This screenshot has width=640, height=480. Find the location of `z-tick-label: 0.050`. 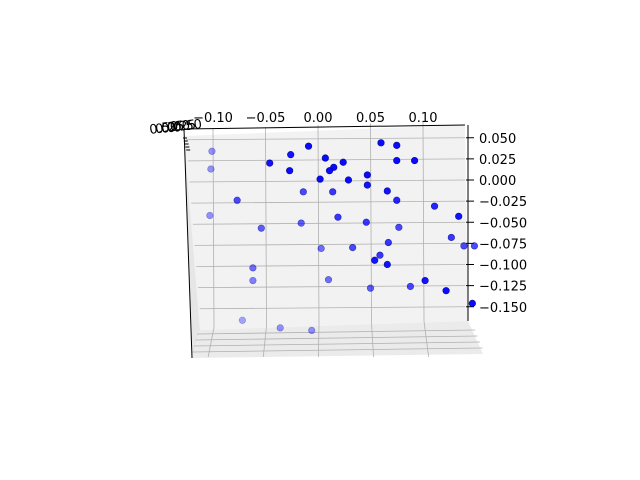

z-tick-label: 0.050 is located at coordinates (497, 139).